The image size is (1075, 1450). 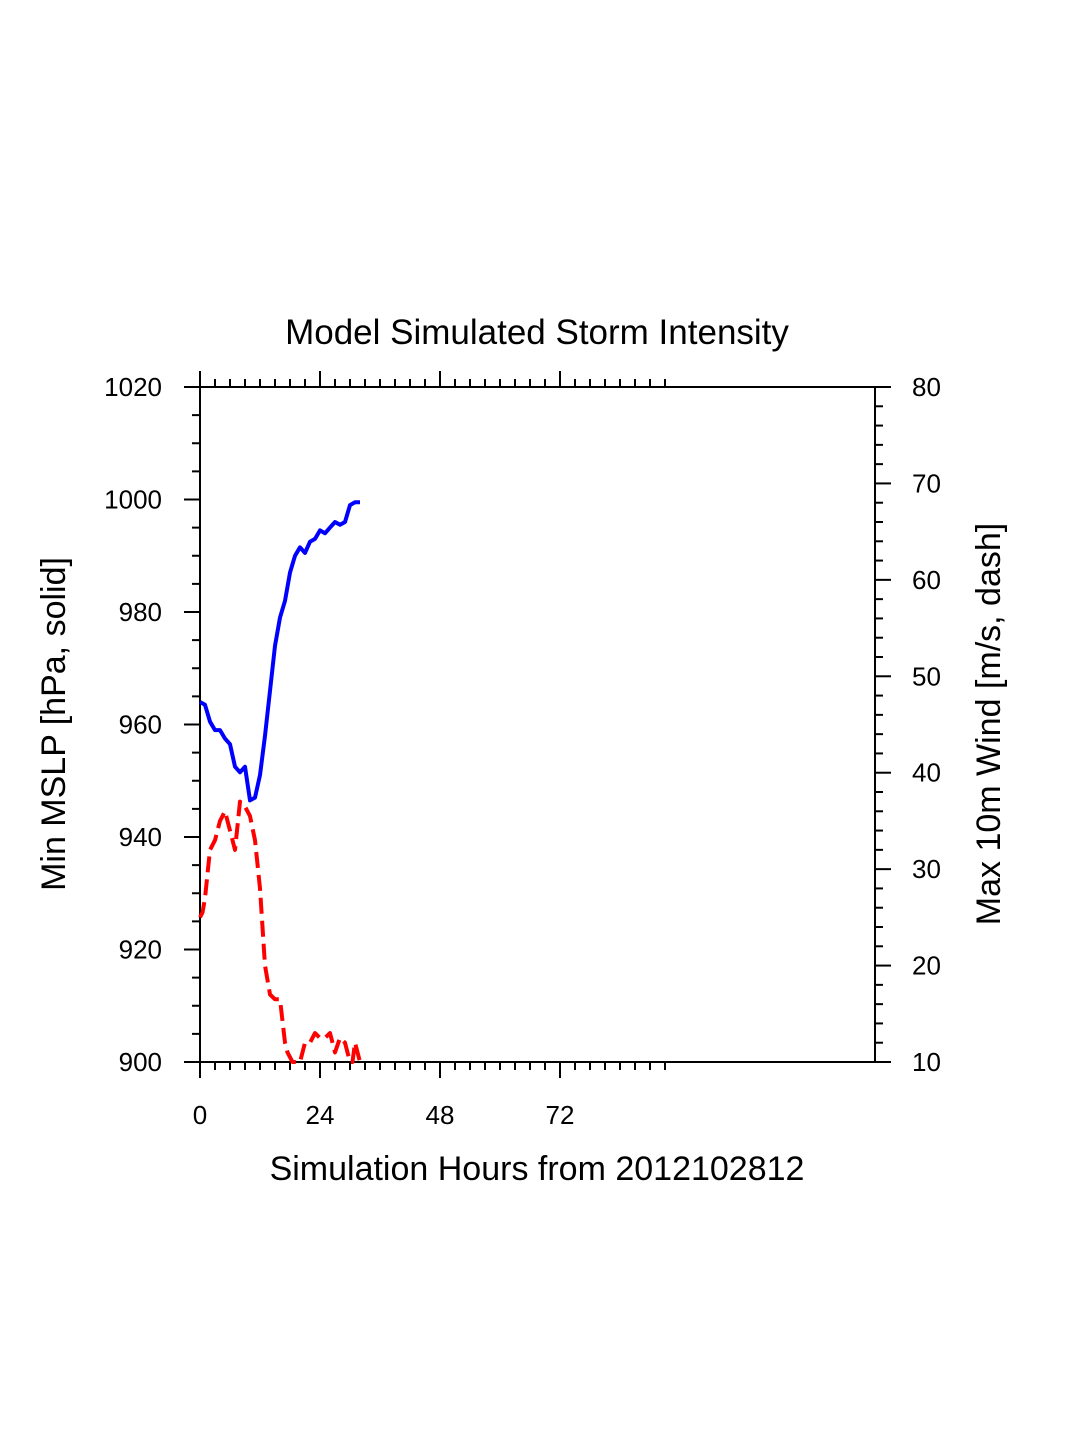 I want to click on wind-series-line, so click(x=280, y=931).